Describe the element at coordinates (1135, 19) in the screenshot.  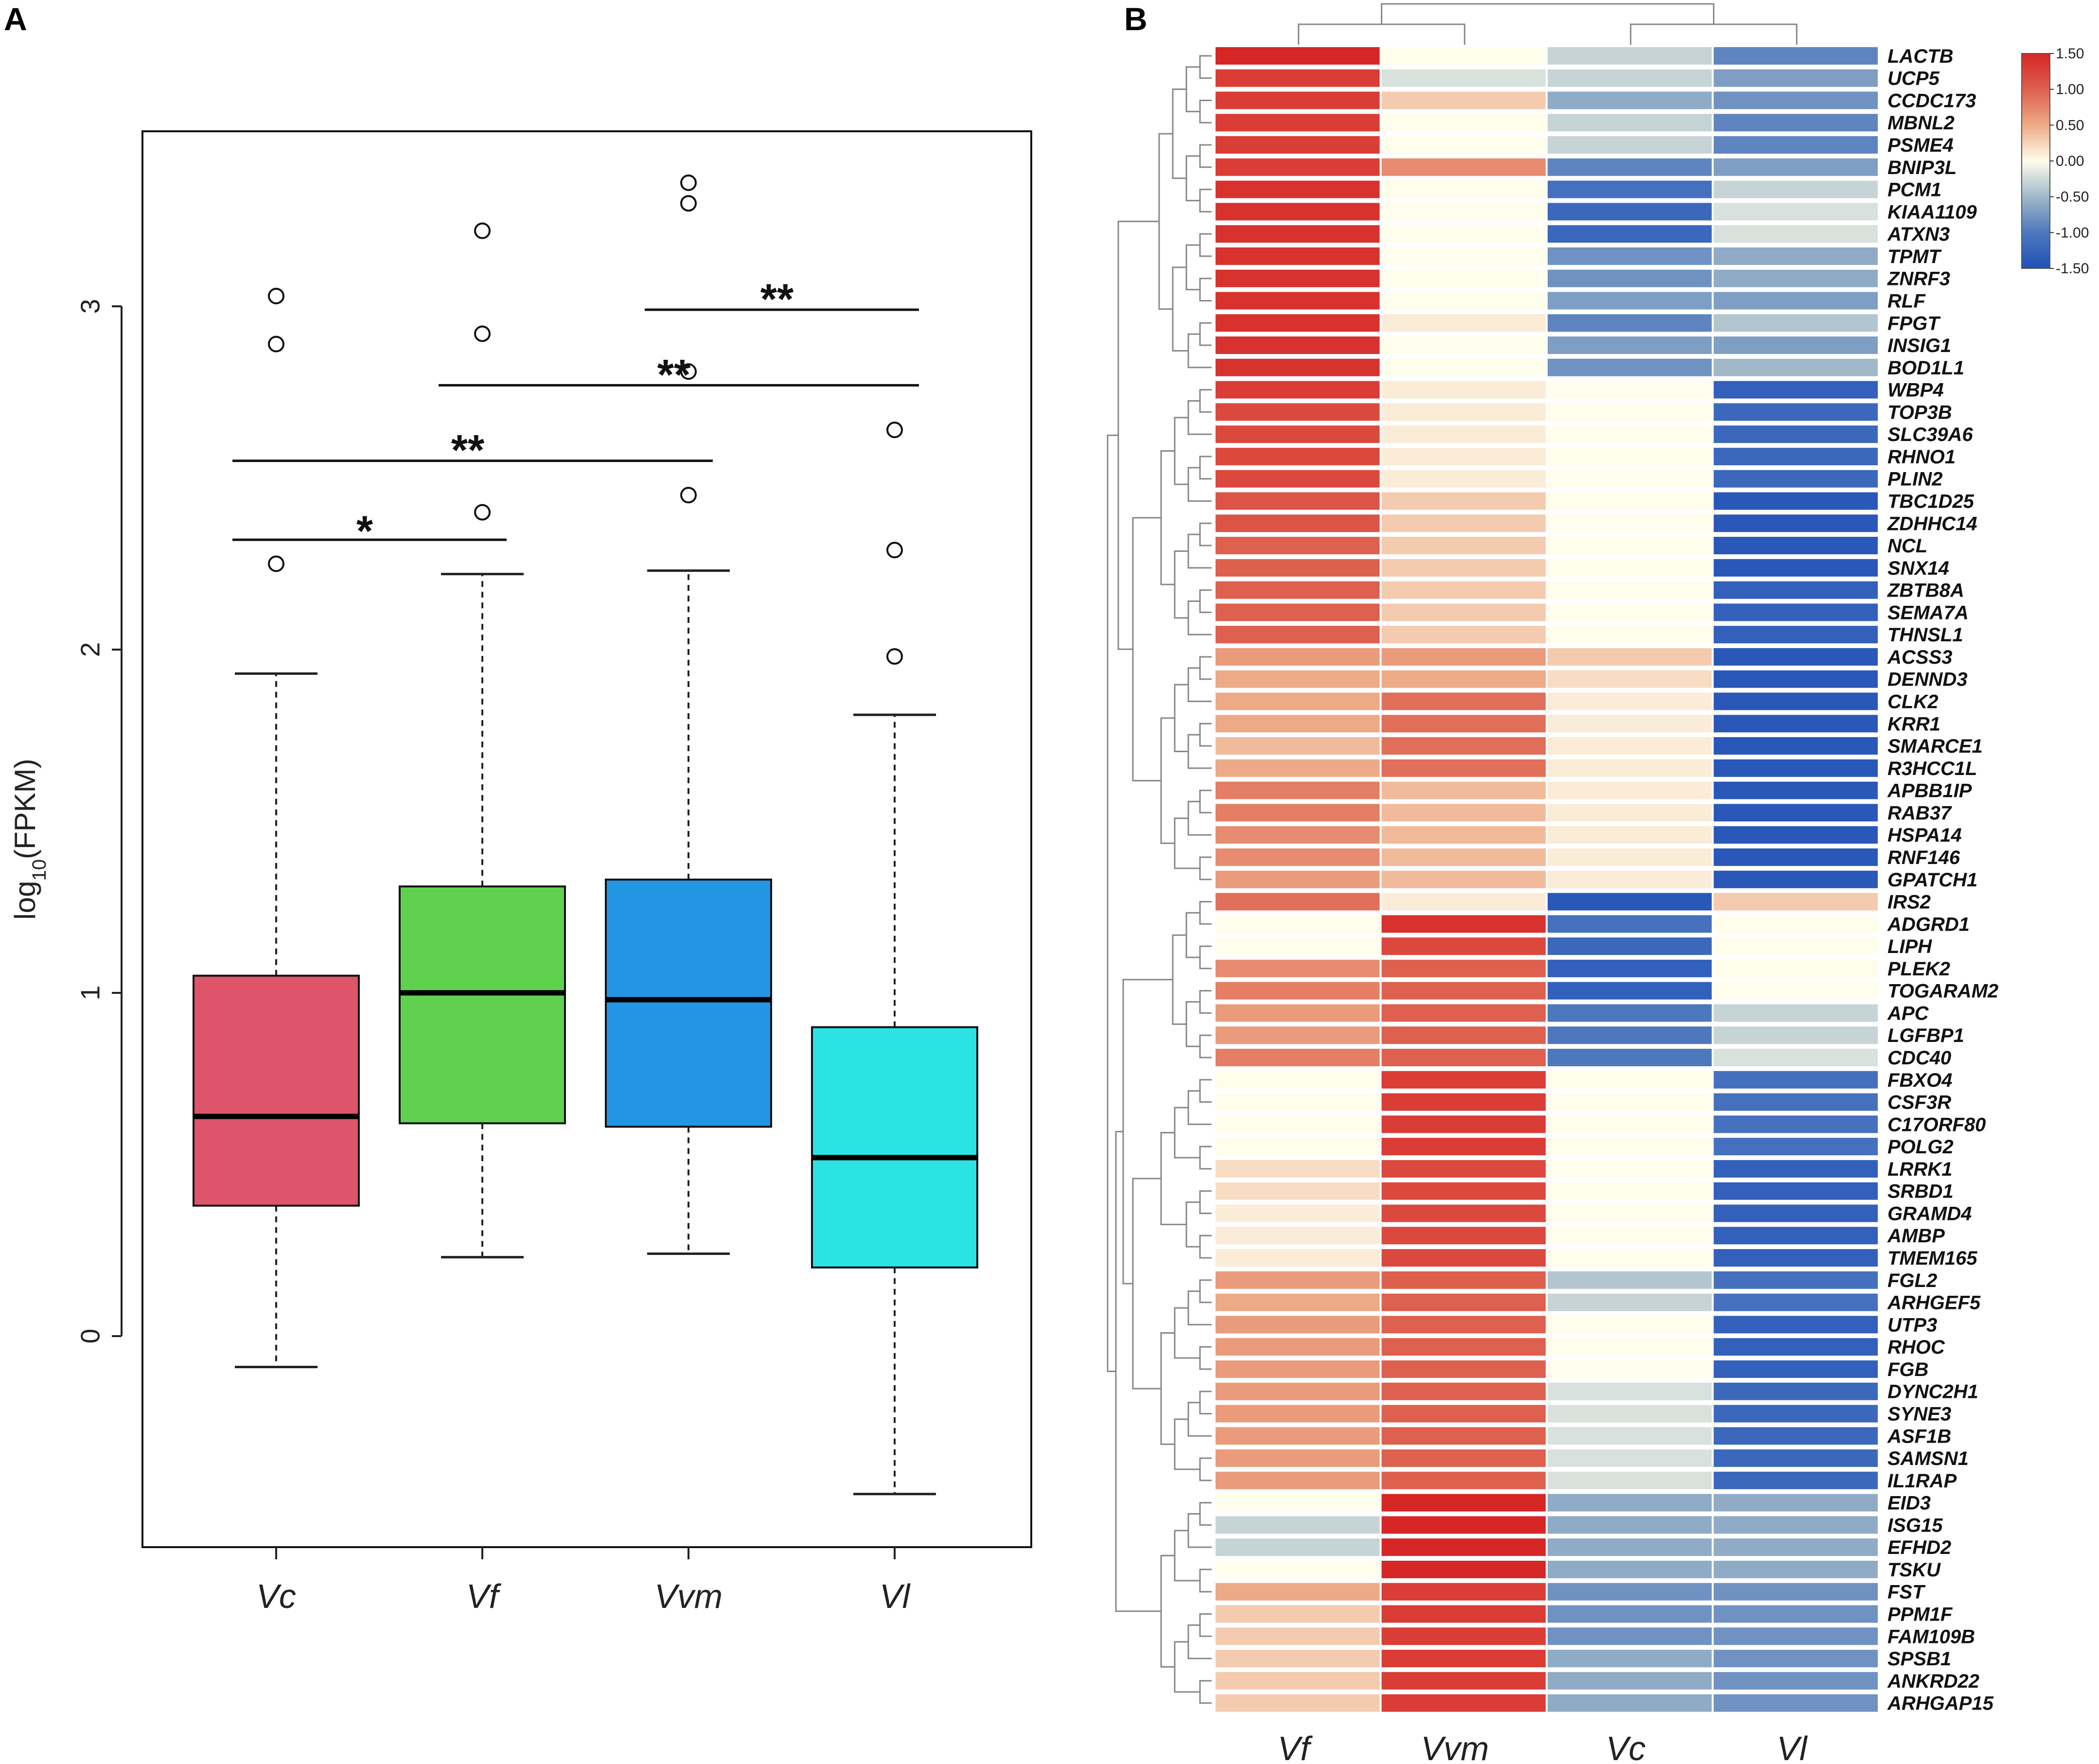
I see `panel-label-b: B` at that location.